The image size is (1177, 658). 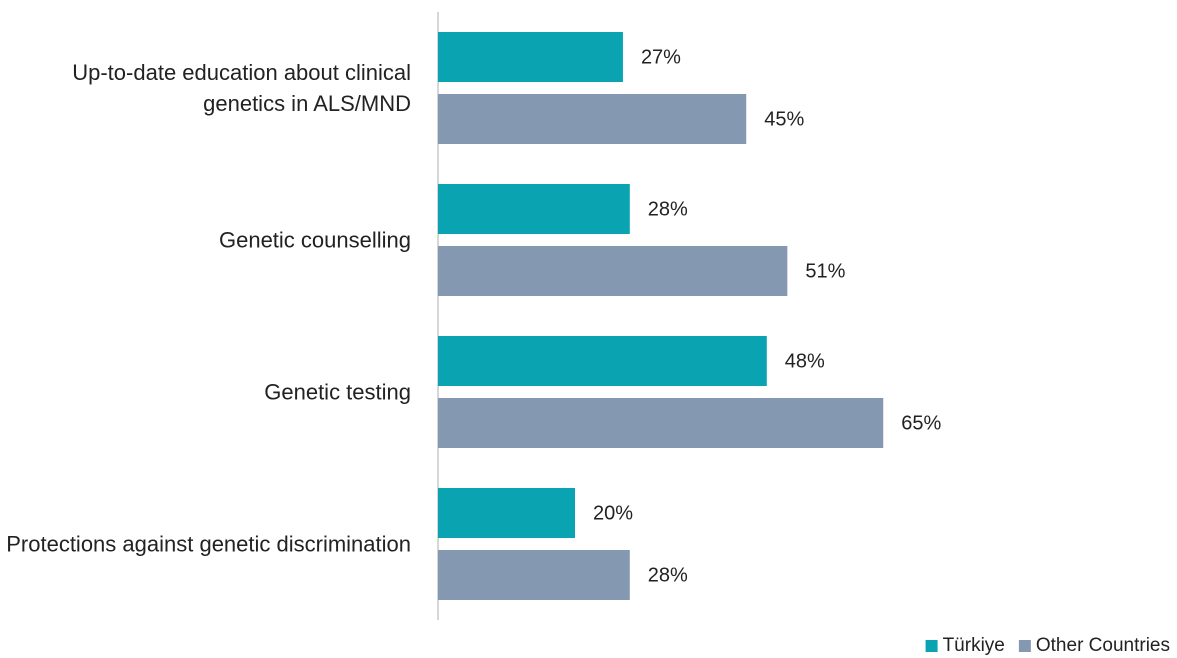 I want to click on value-label: 51%, so click(x=825, y=271).